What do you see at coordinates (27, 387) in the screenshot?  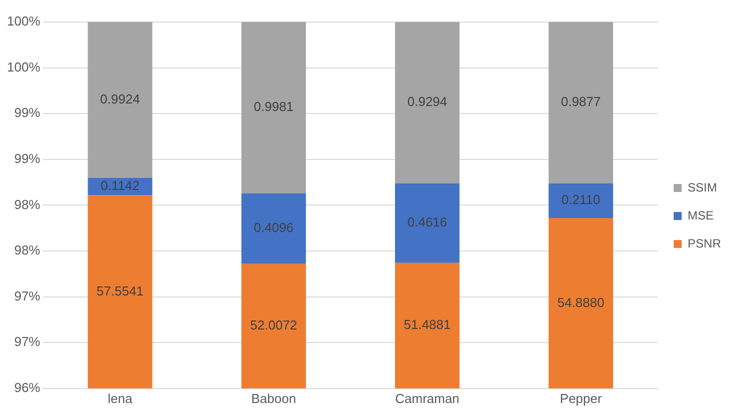 I see `y-tick-label: 96%` at bounding box center [27, 387].